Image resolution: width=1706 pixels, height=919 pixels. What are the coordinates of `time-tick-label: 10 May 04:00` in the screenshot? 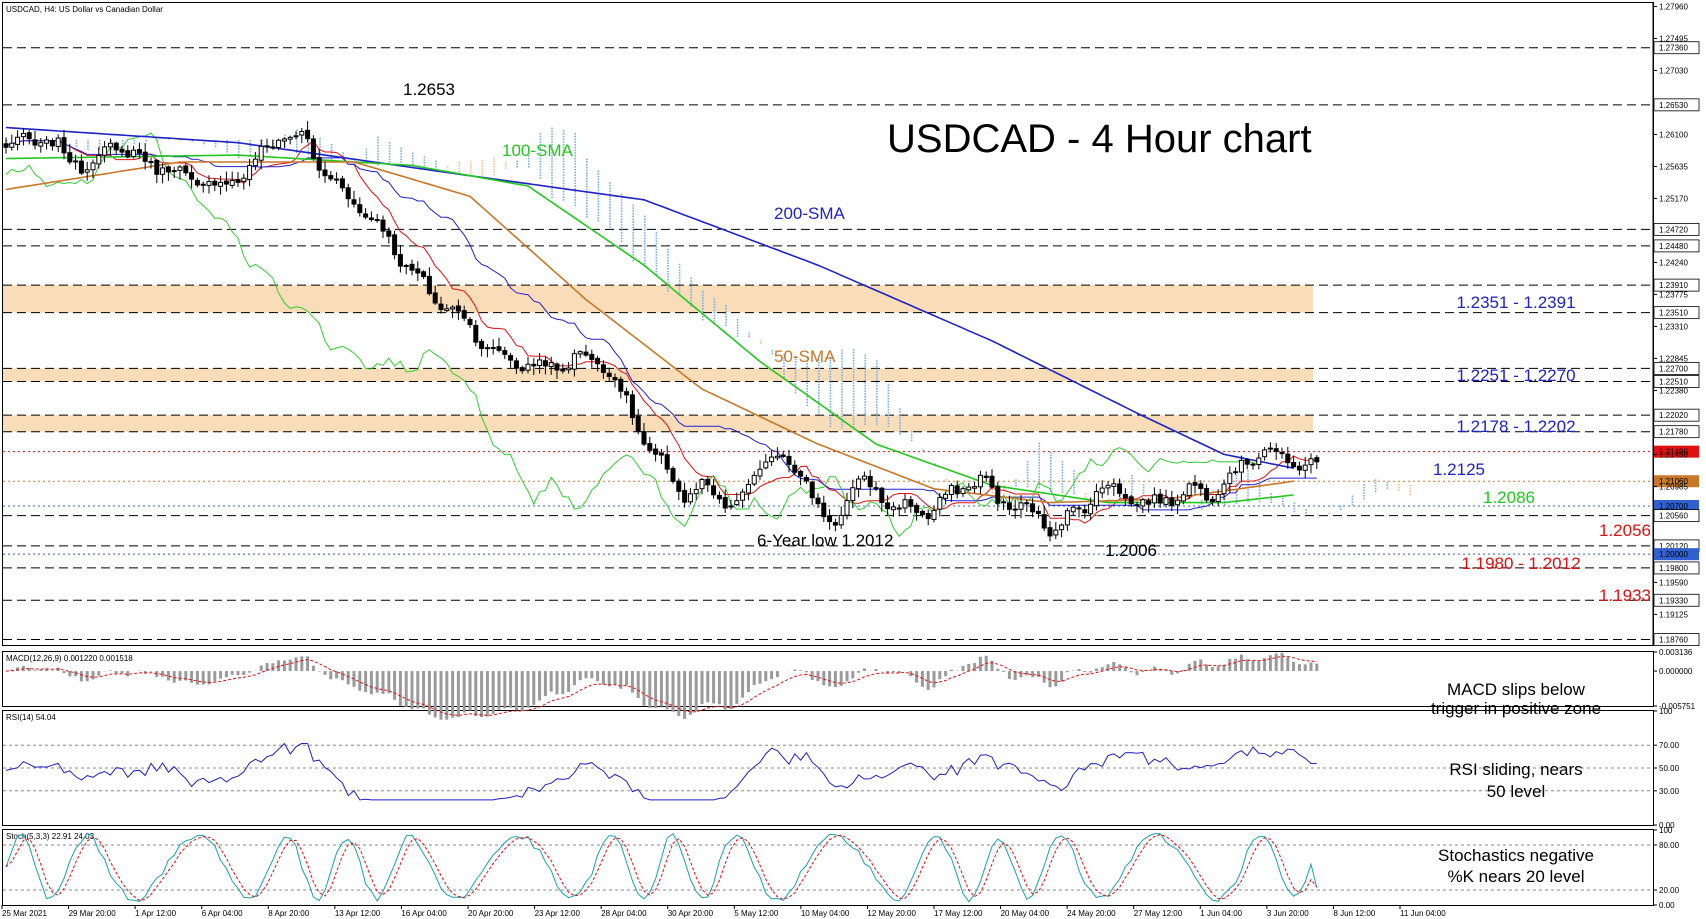 It's located at (825, 913).